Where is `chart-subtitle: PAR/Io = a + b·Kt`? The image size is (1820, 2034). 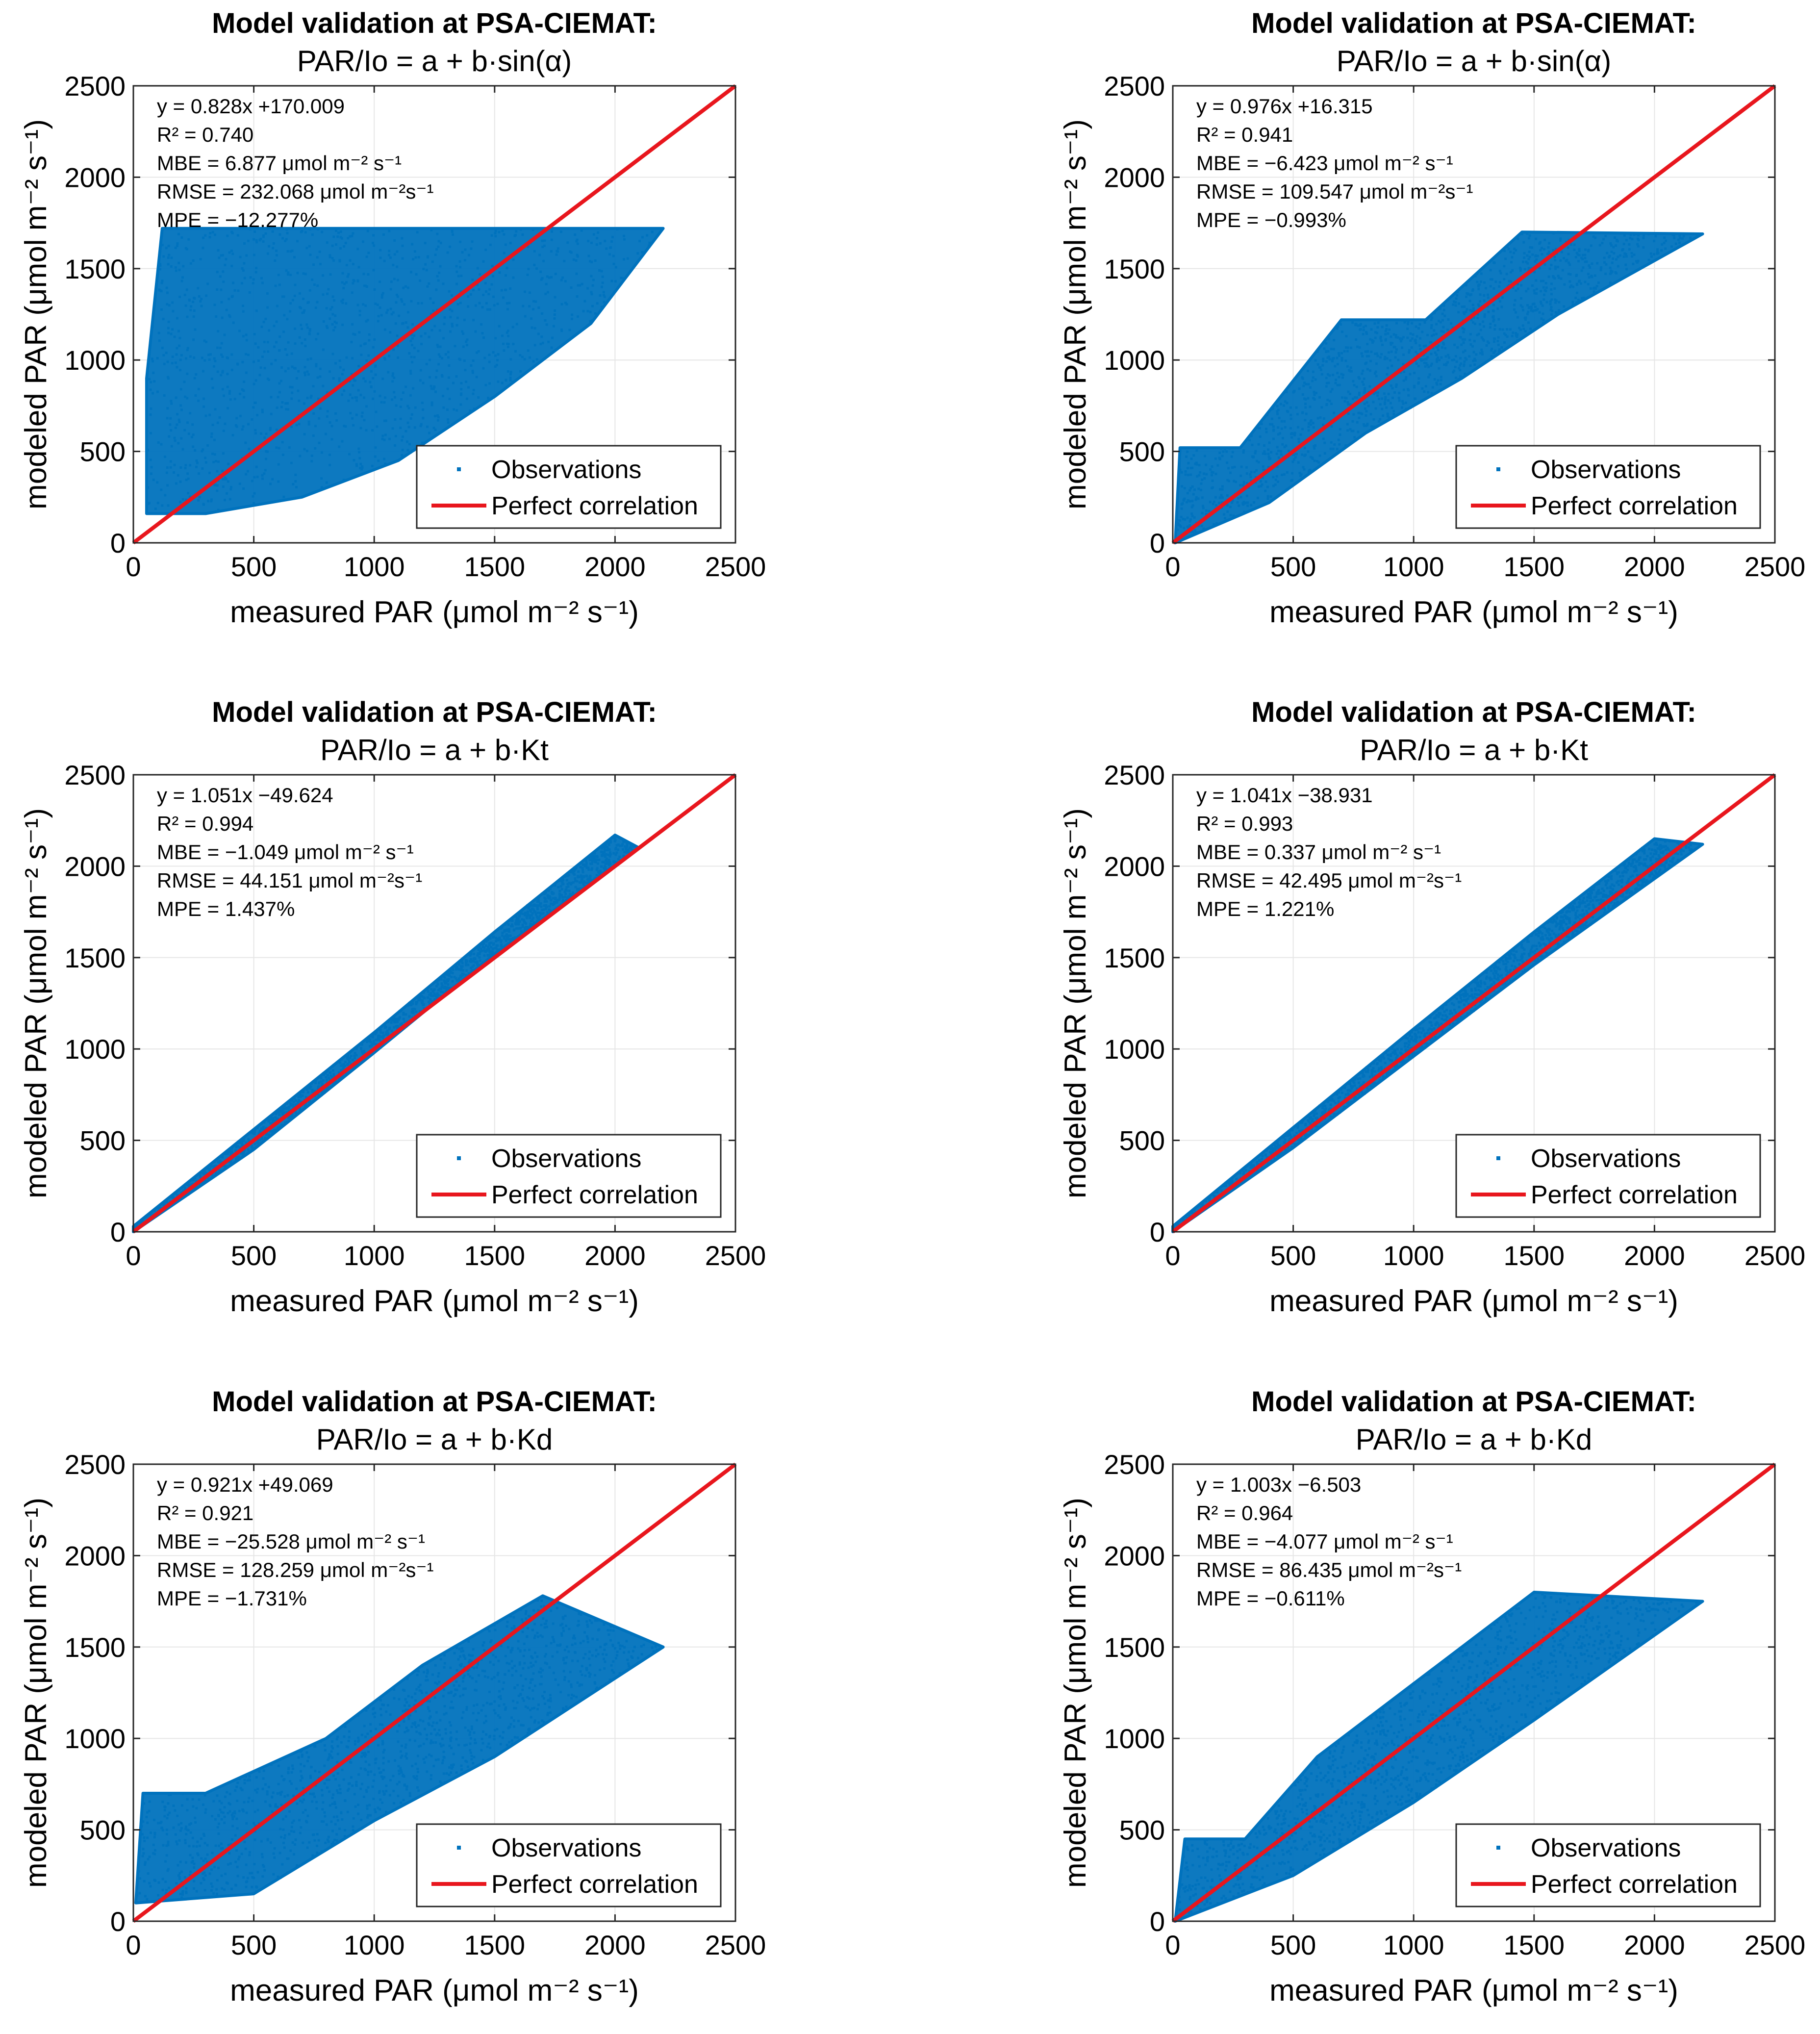
chart-subtitle: PAR/Io = a + b·Kt is located at coordinates (434, 750).